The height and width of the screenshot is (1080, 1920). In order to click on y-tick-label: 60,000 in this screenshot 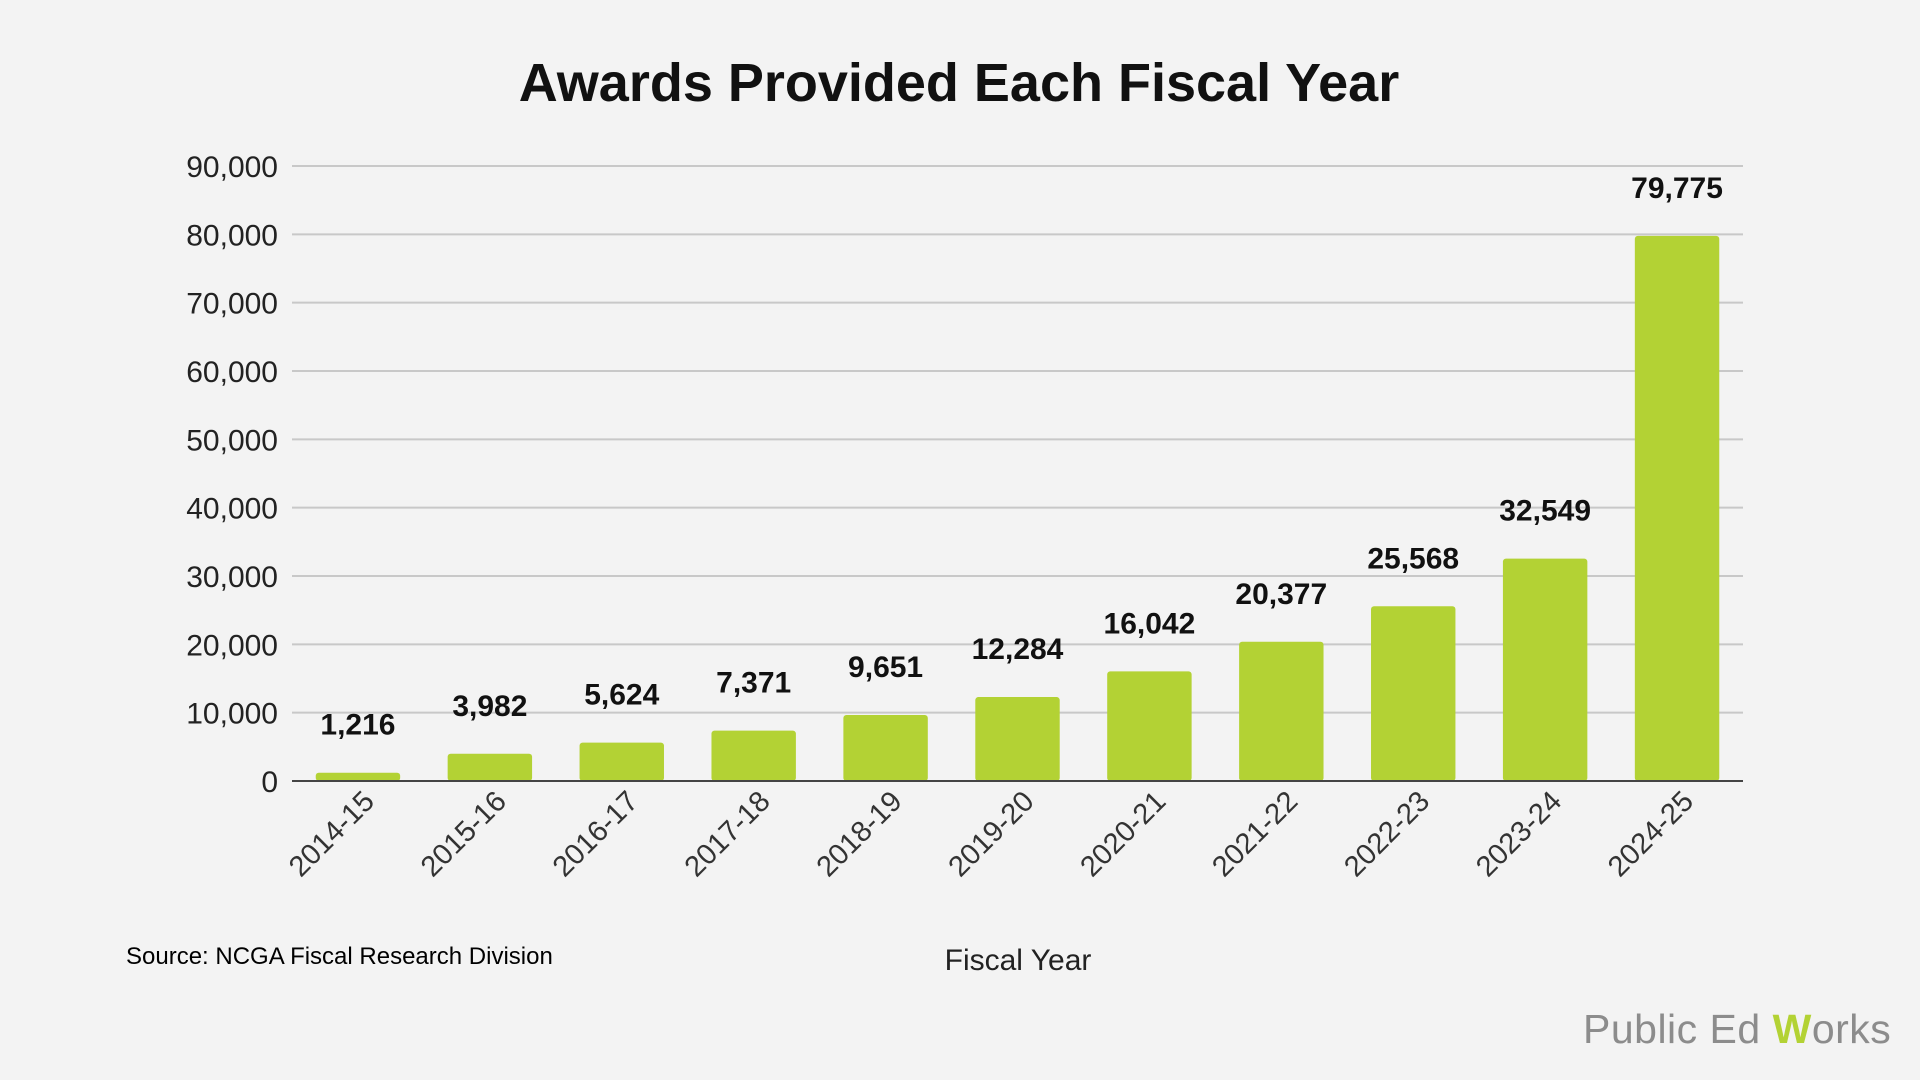, I will do `click(232, 372)`.